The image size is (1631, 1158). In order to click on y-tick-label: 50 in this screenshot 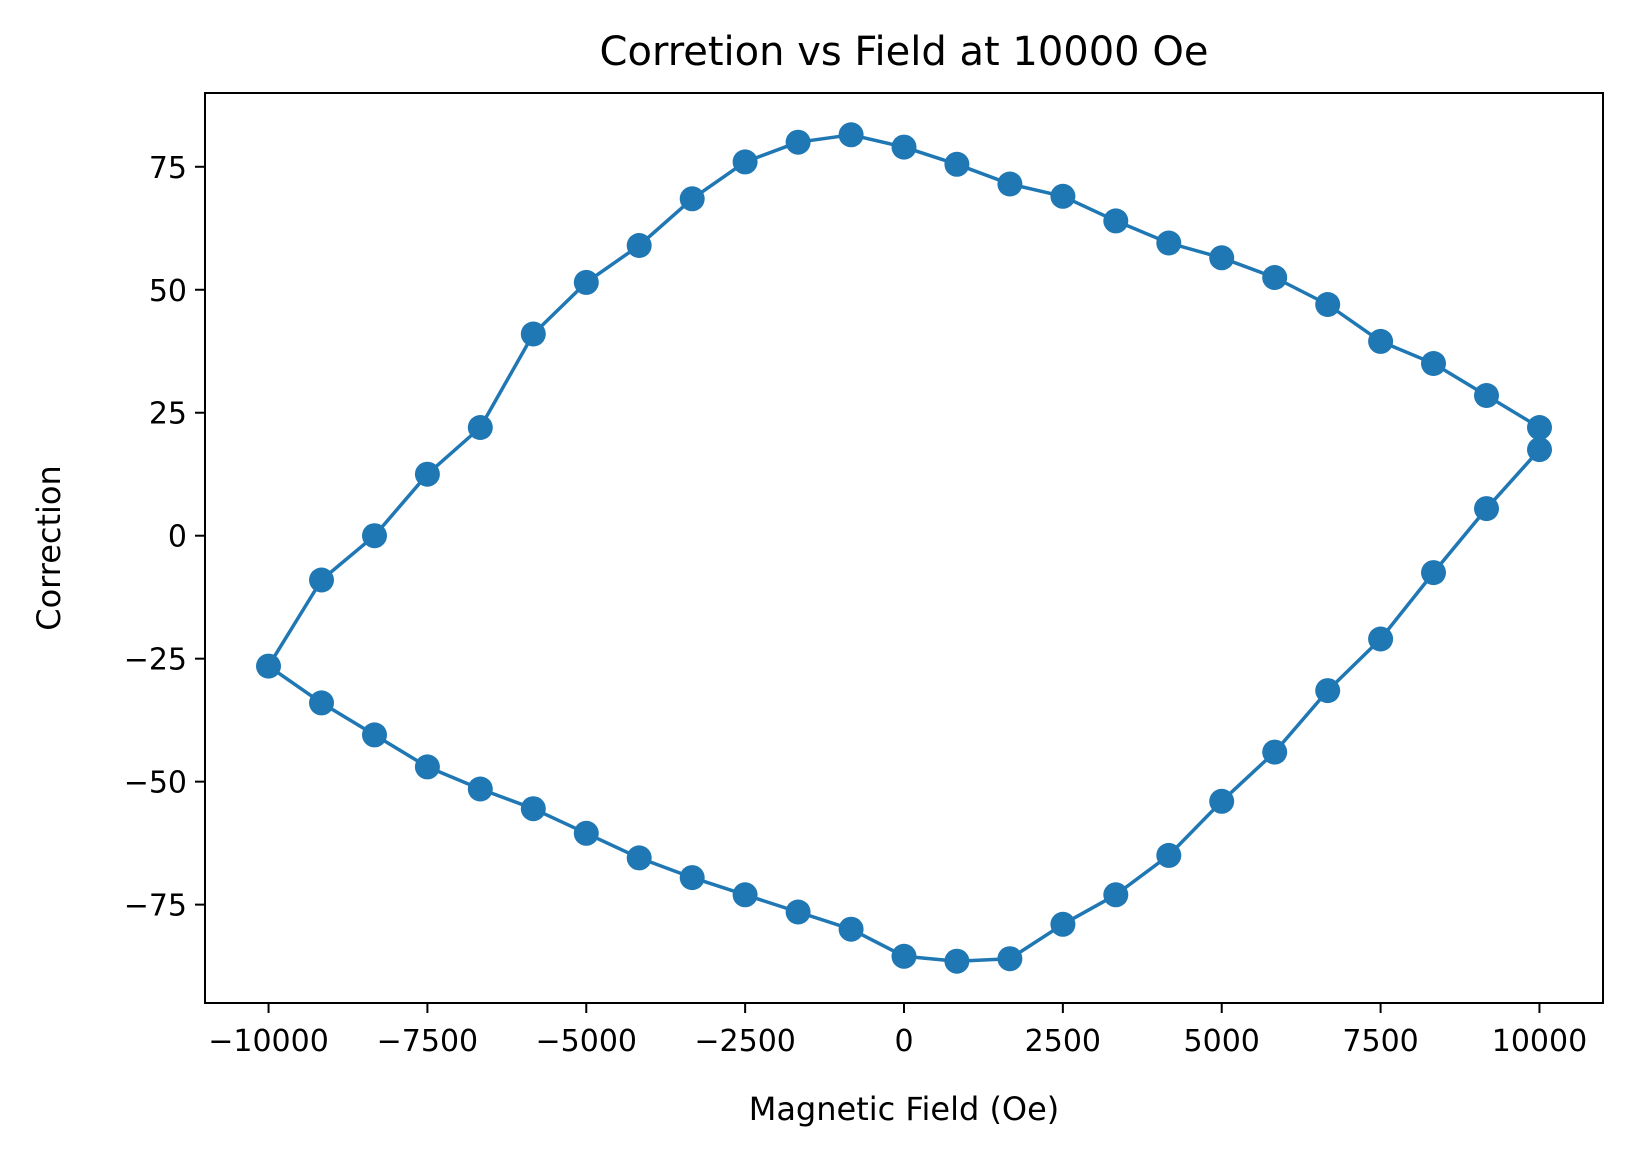, I will do `click(168, 291)`.